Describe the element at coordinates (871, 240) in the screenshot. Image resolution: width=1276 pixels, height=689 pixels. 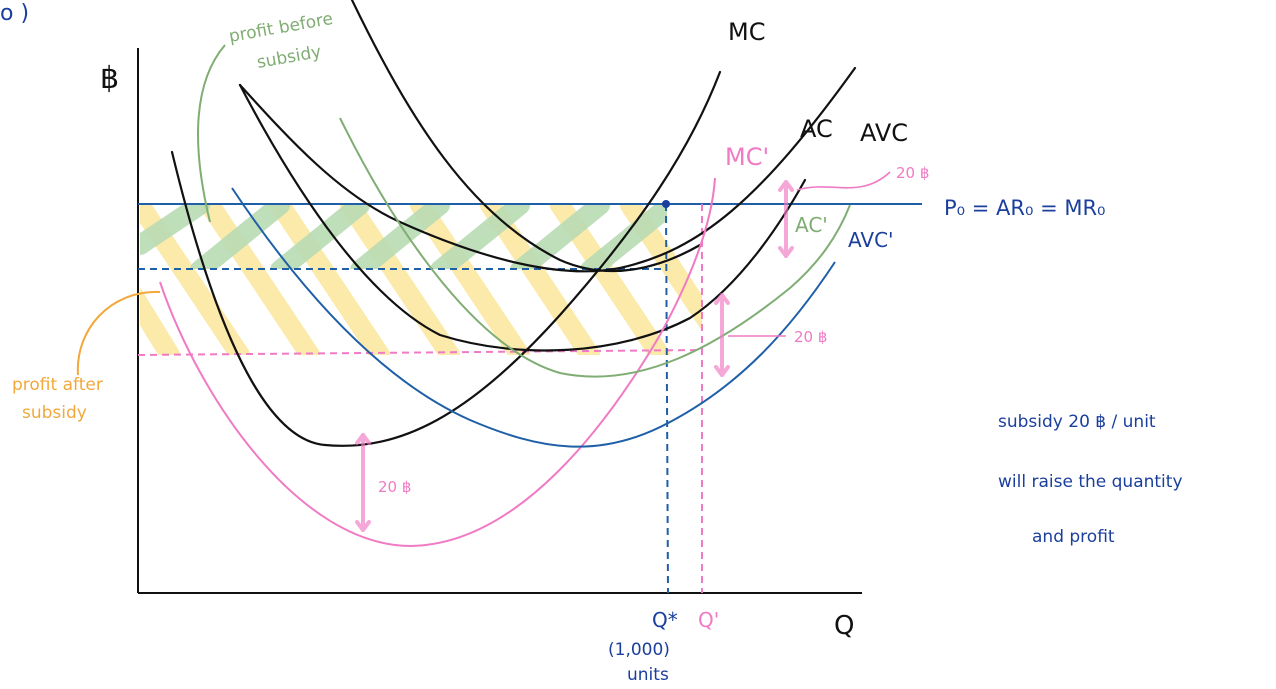
I see `avc-prime-label: AVC'` at that location.